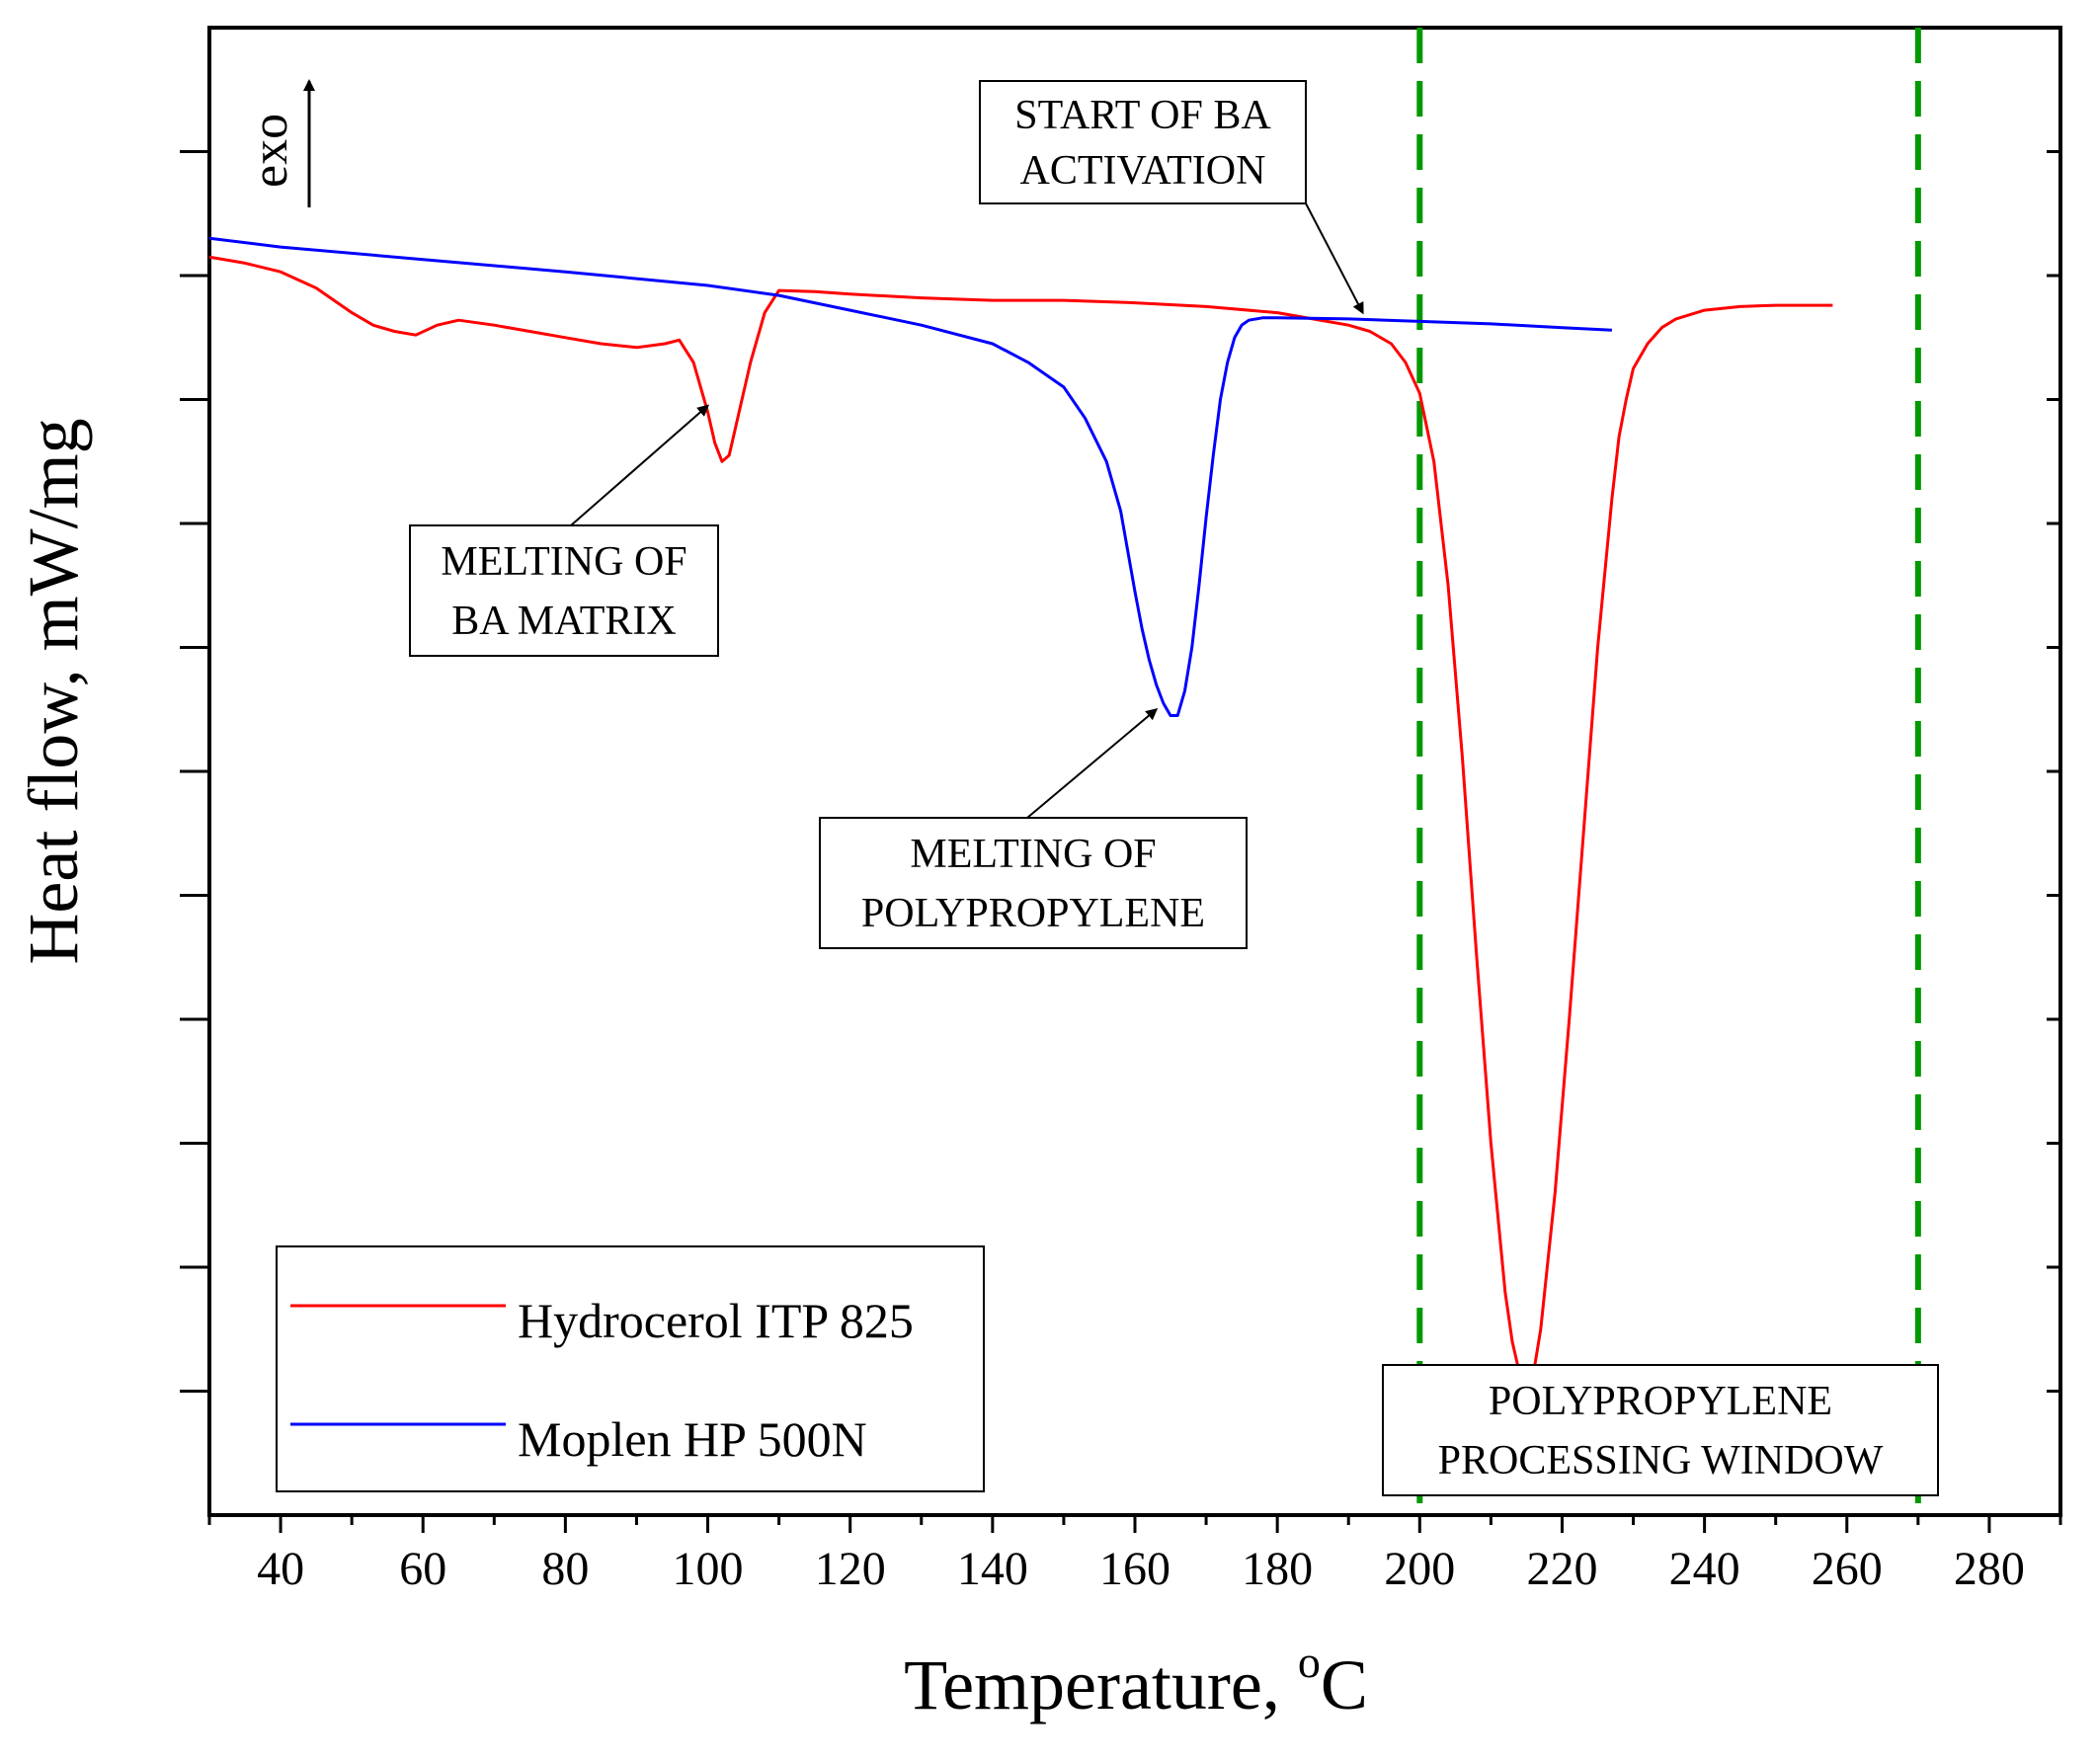 This screenshot has height=1764, width=2098. I want to click on annotation-ba-activation: START OF BA ACTIVATION, so click(1143, 142).